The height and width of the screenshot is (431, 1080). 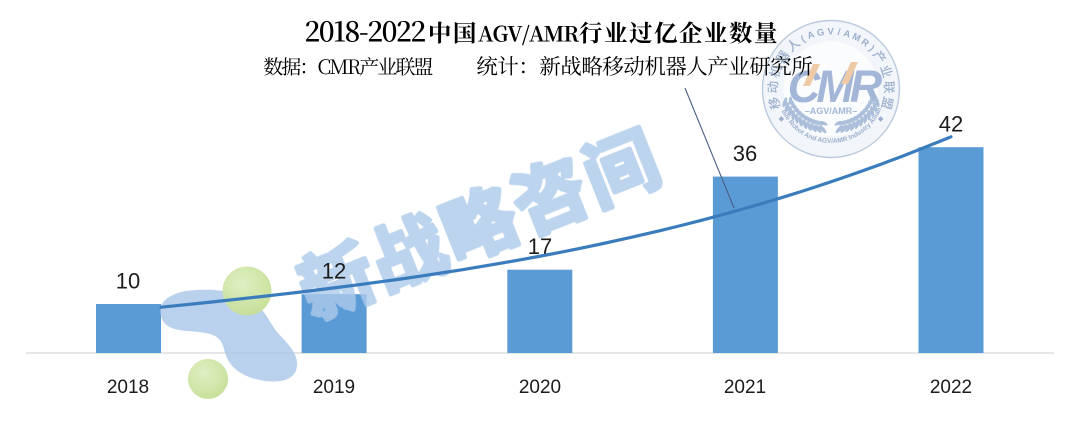 I want to click on svg-text: 36, so click(x=745, y=153).